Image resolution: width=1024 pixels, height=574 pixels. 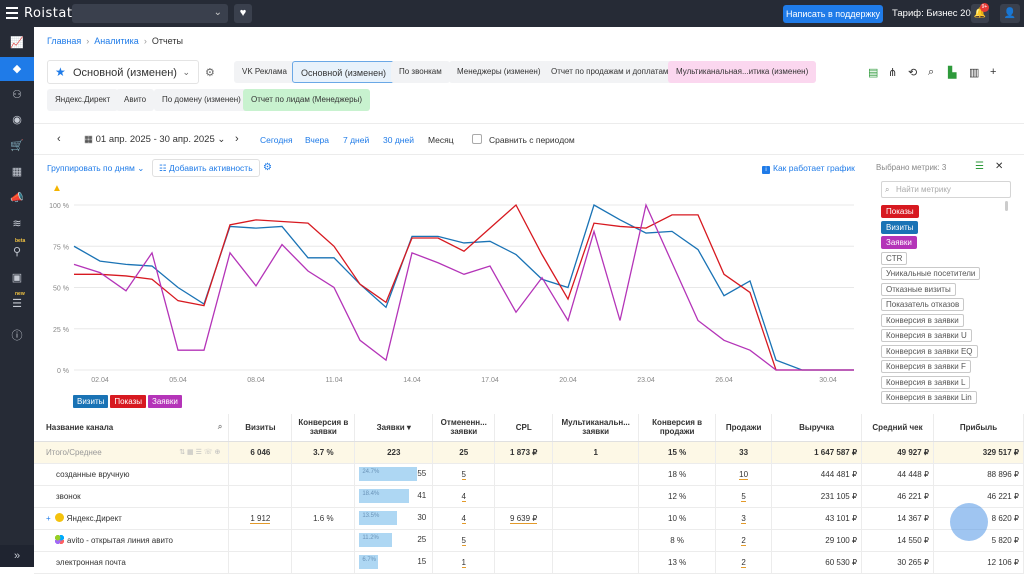 What do you see at coordinates (48, 13) in the screenshot?
I see `logo: Roistat` at bounding box center [48, 13].